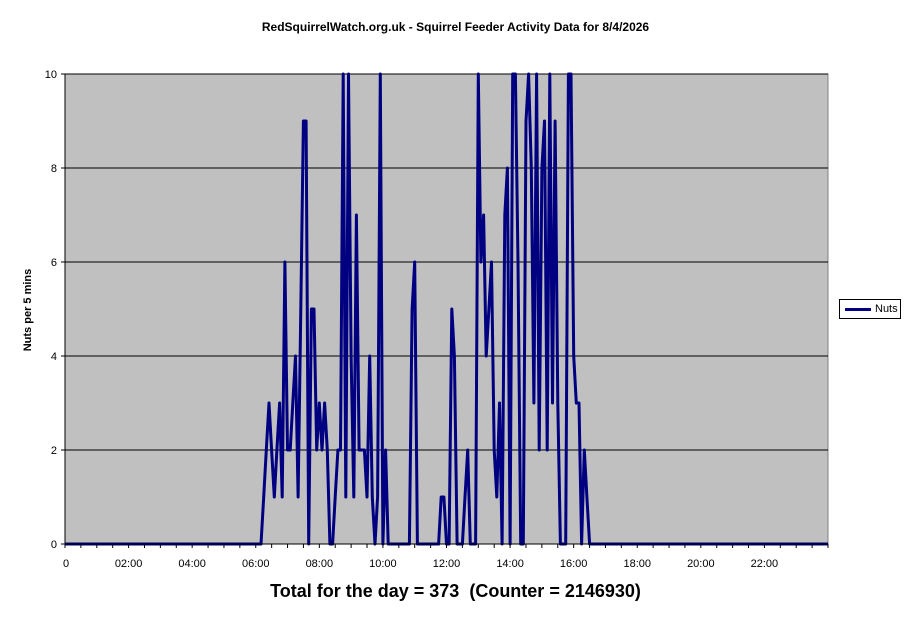 Image resolution: width=911 pixels, height=623 pixels. I want to click on legend-label-nuts: Nuts, so click(886, 309).